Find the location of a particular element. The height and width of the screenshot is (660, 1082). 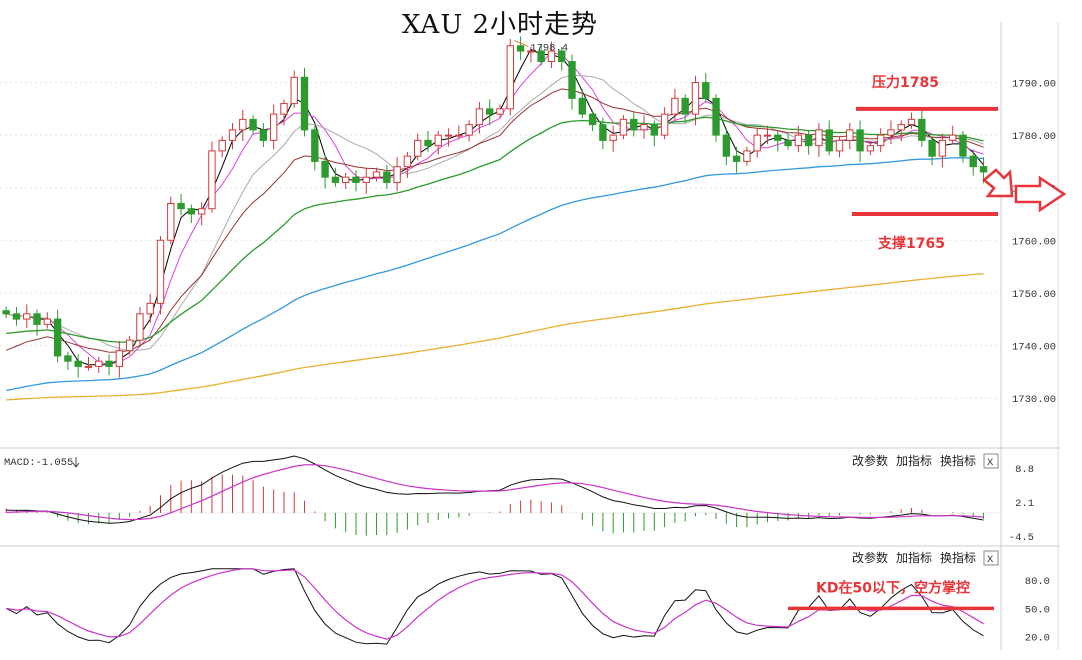

y-tick-label: 1760.00 is located at coordinates (1034, 242).